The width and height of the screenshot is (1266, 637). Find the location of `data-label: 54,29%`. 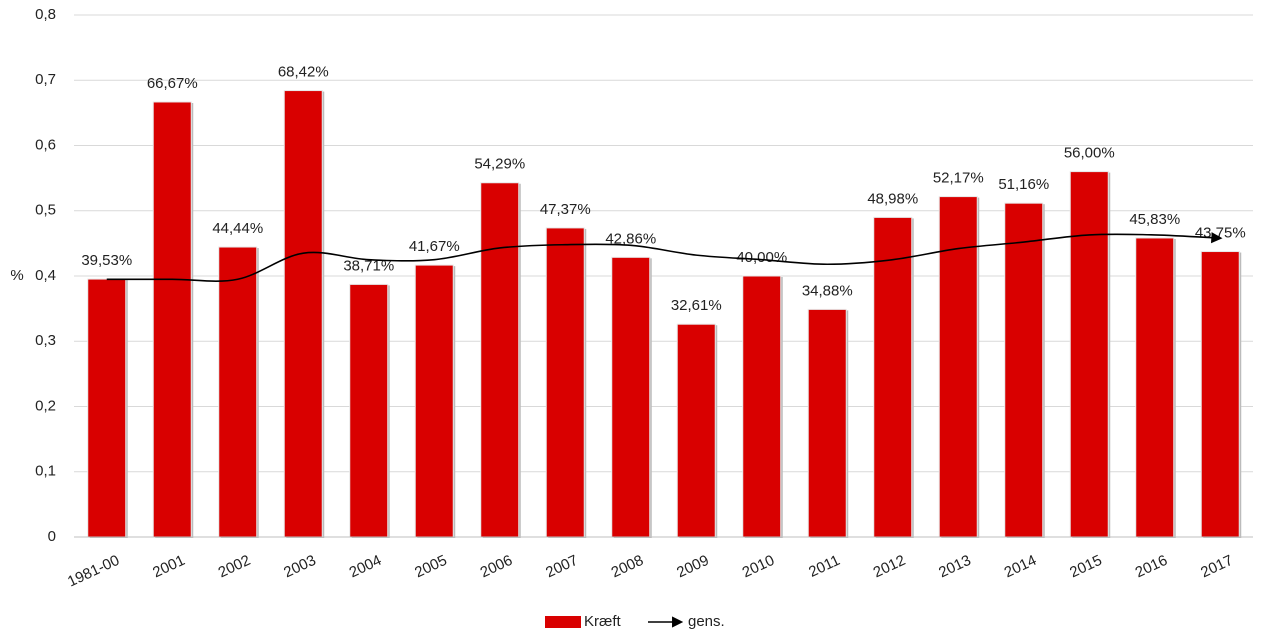

data-label: 54,29% is located at coordinates (499, 164).